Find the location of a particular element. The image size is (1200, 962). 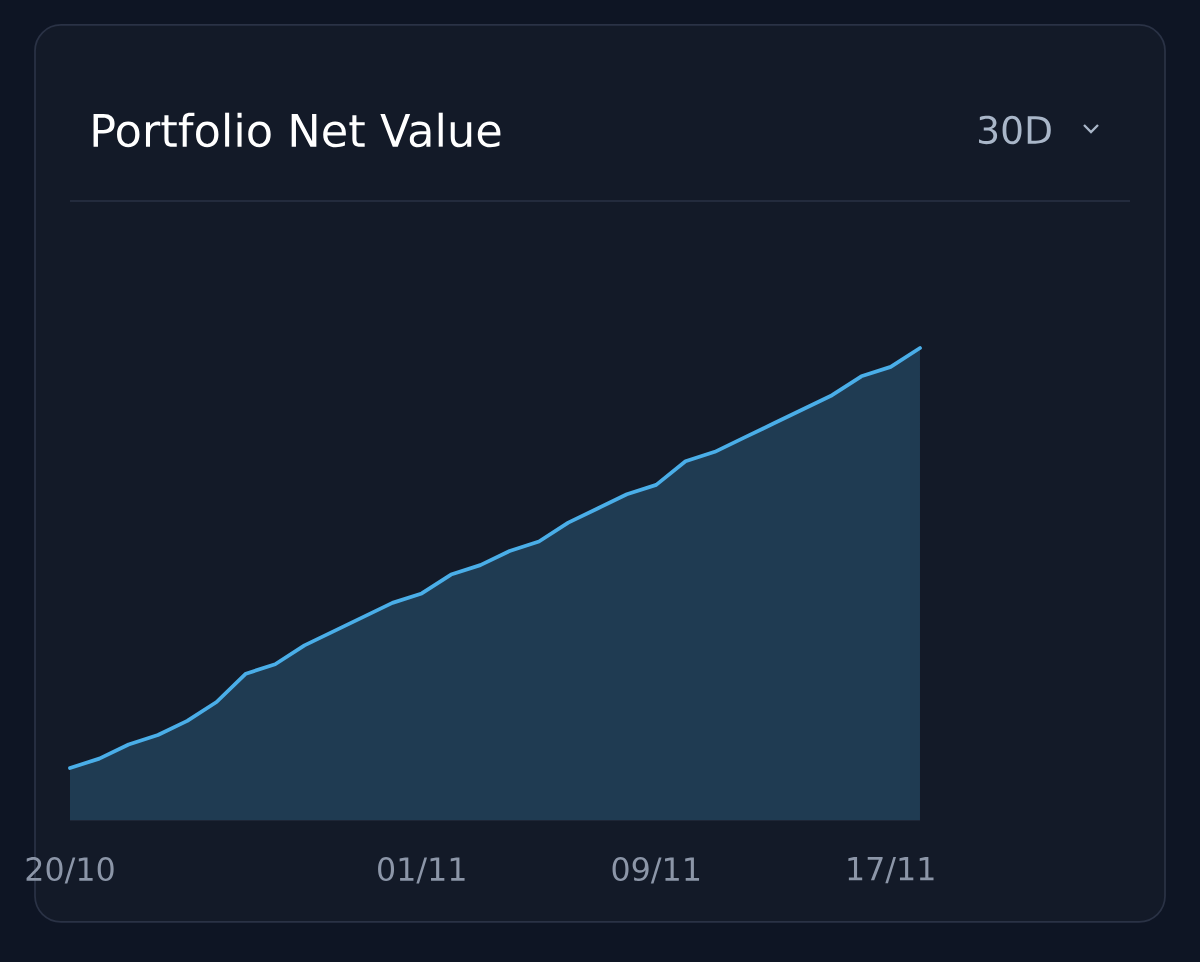

x-tick-label: 20/10 is located at coordinates (70, 870).